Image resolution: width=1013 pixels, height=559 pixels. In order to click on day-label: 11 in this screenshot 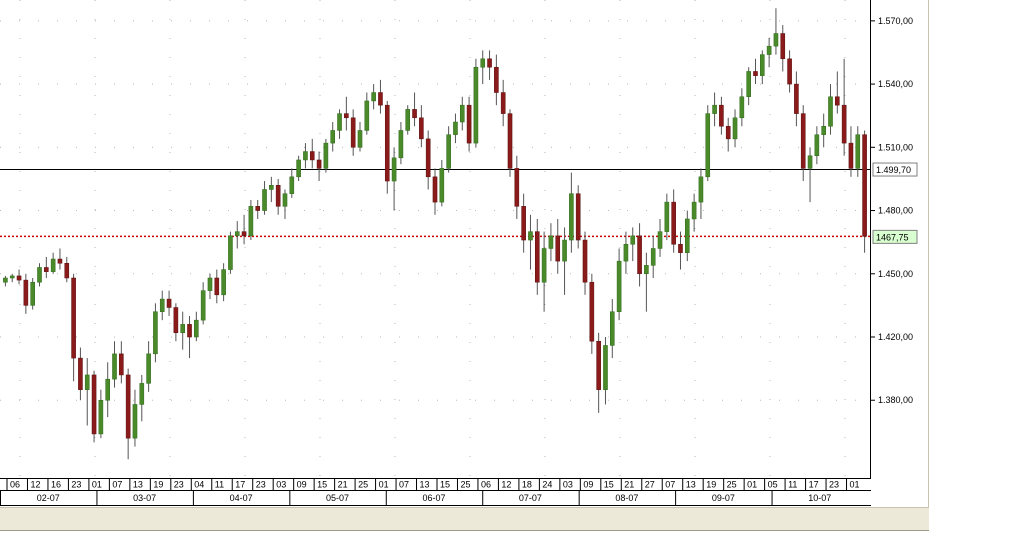, I will do `click(219, 485)`.